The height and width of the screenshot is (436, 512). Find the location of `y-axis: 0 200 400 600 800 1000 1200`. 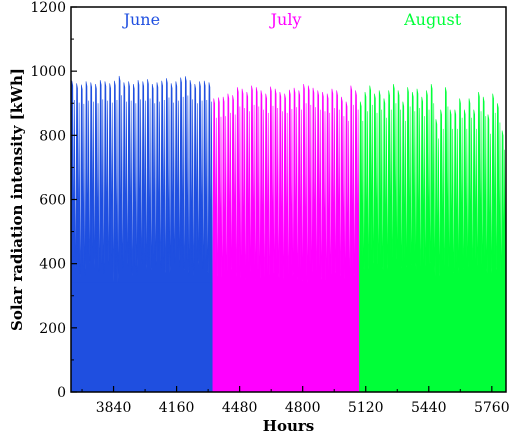

y-axis: 0 200 400 600 800 1000 1200 is located at coordinates (53, 200).